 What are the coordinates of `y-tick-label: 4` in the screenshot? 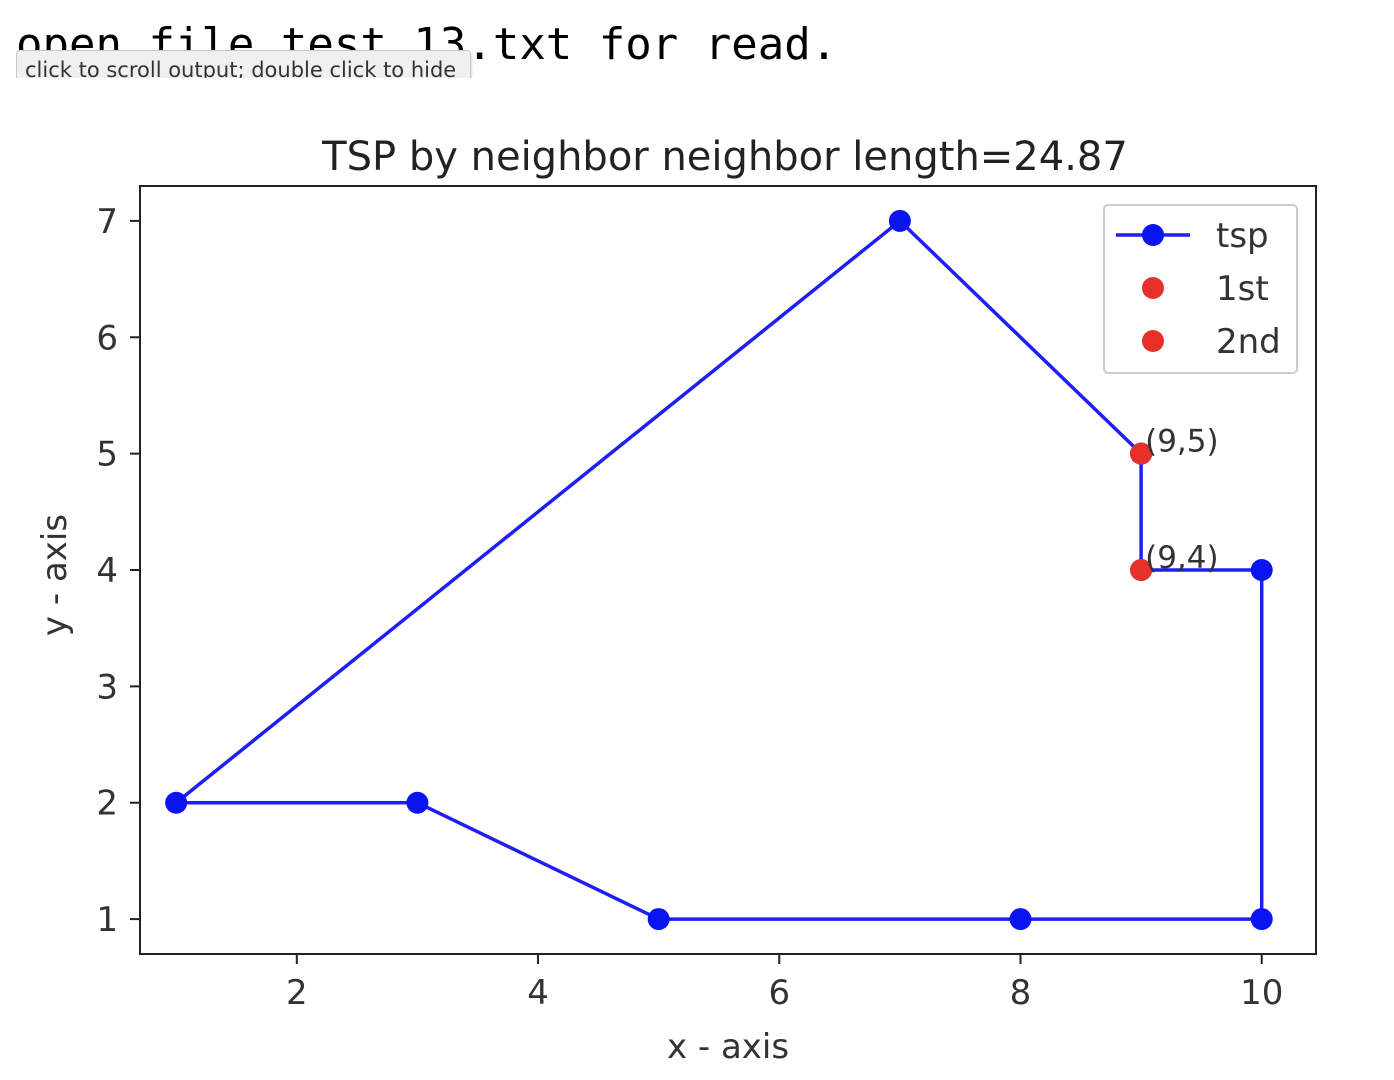 It's located at (107, 571).